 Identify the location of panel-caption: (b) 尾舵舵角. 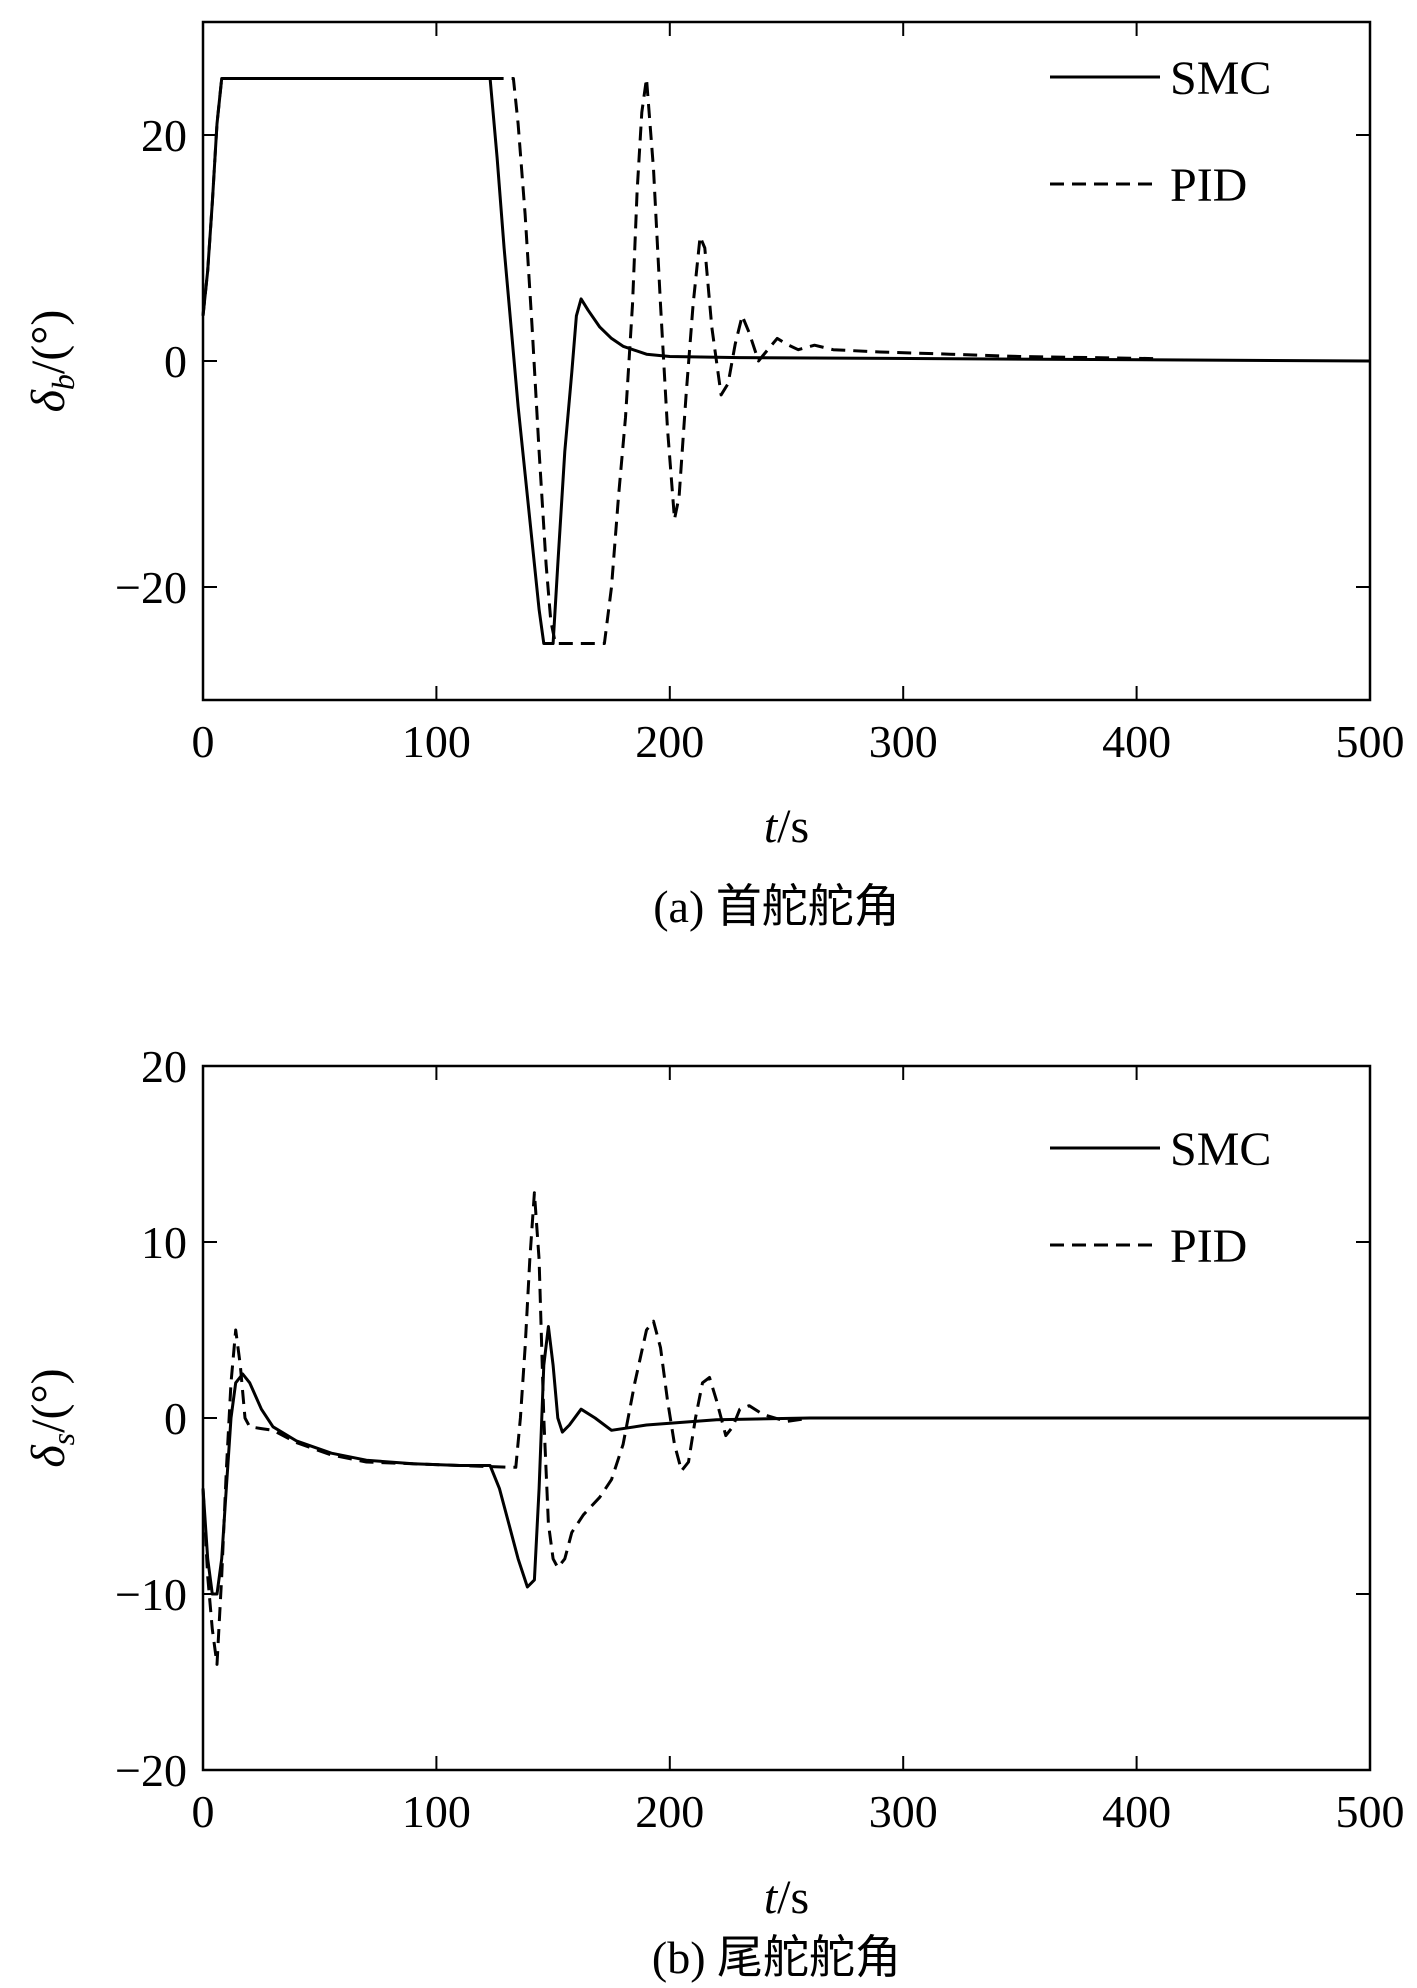
(776, 1957).